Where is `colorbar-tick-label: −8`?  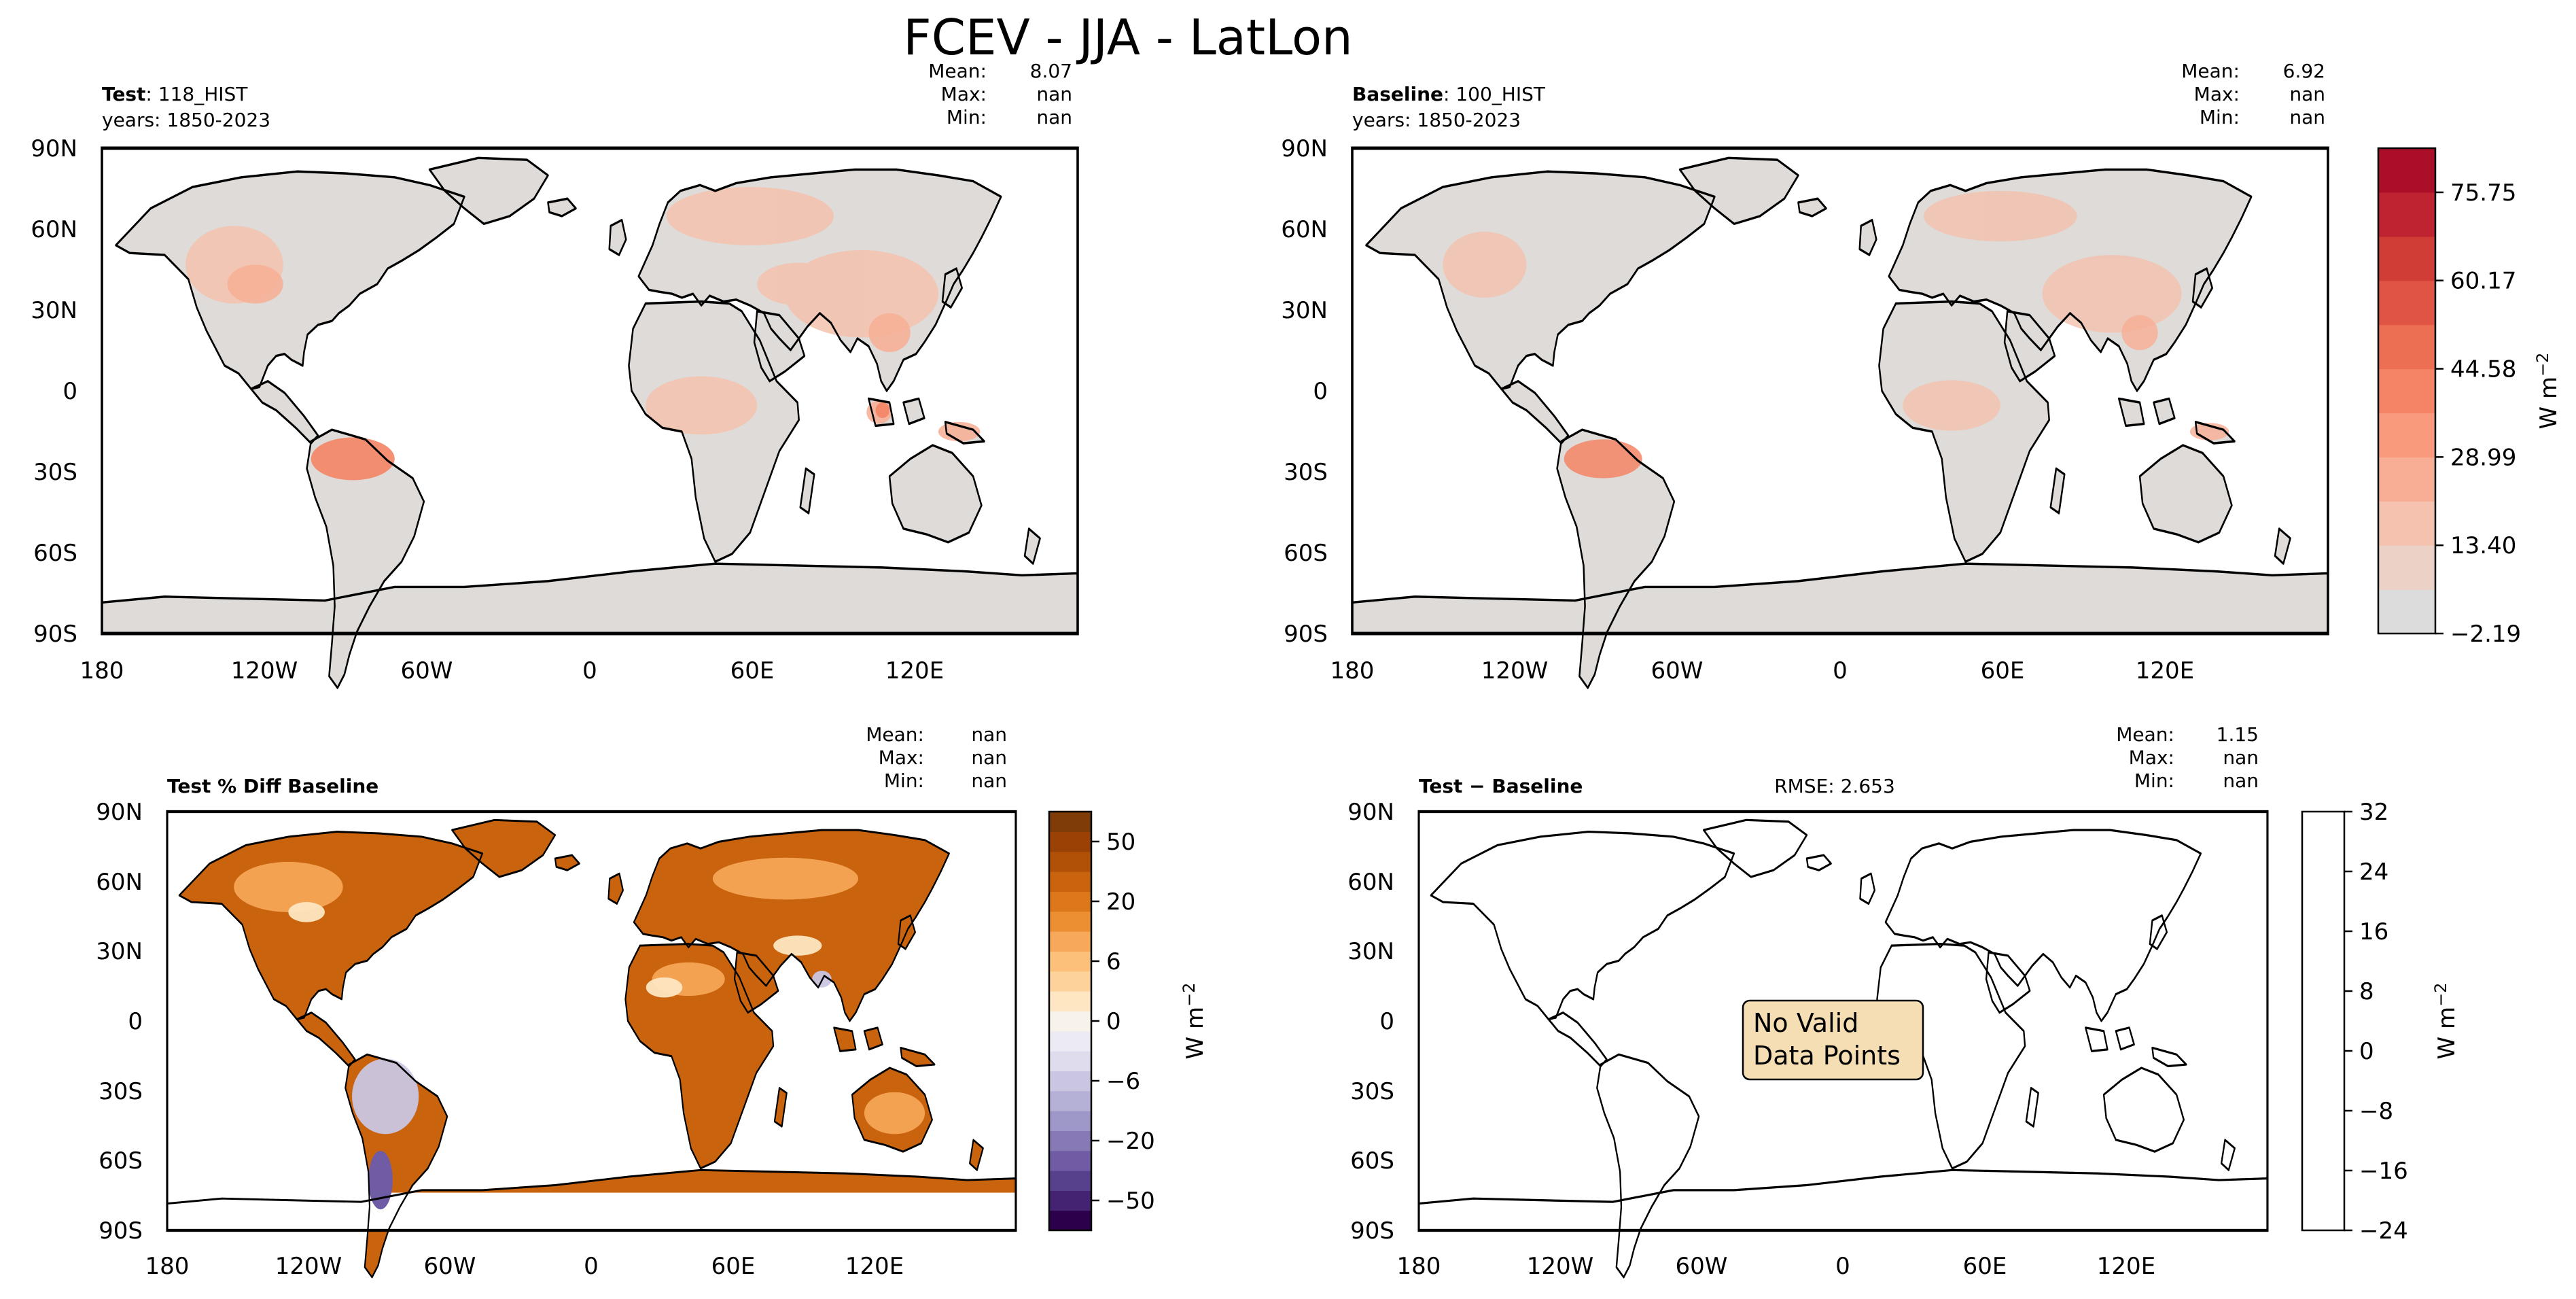 colorbar-tick-label: −8 is located at coordinates (2376, 1111).